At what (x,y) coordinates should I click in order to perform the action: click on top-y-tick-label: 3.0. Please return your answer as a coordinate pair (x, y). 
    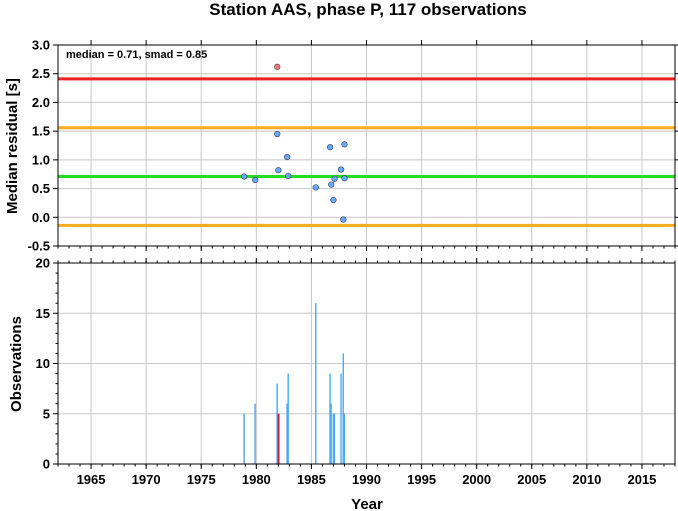
    Looking at the image, I should click on (41, 45).